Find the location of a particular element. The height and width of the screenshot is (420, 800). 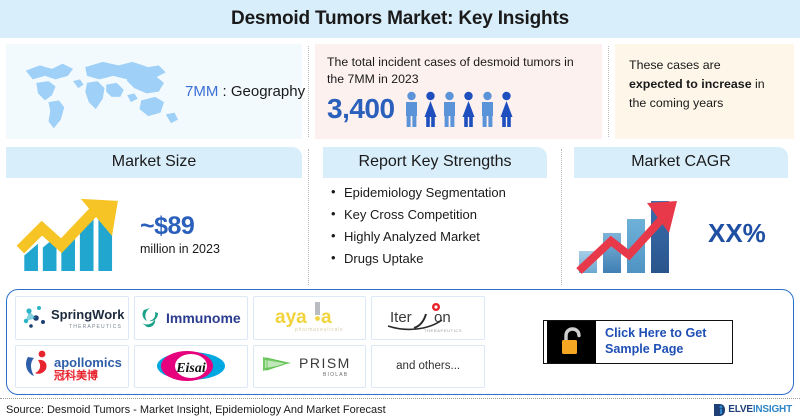

immunome-logo: Immunome is located at coordinates (191, 317).